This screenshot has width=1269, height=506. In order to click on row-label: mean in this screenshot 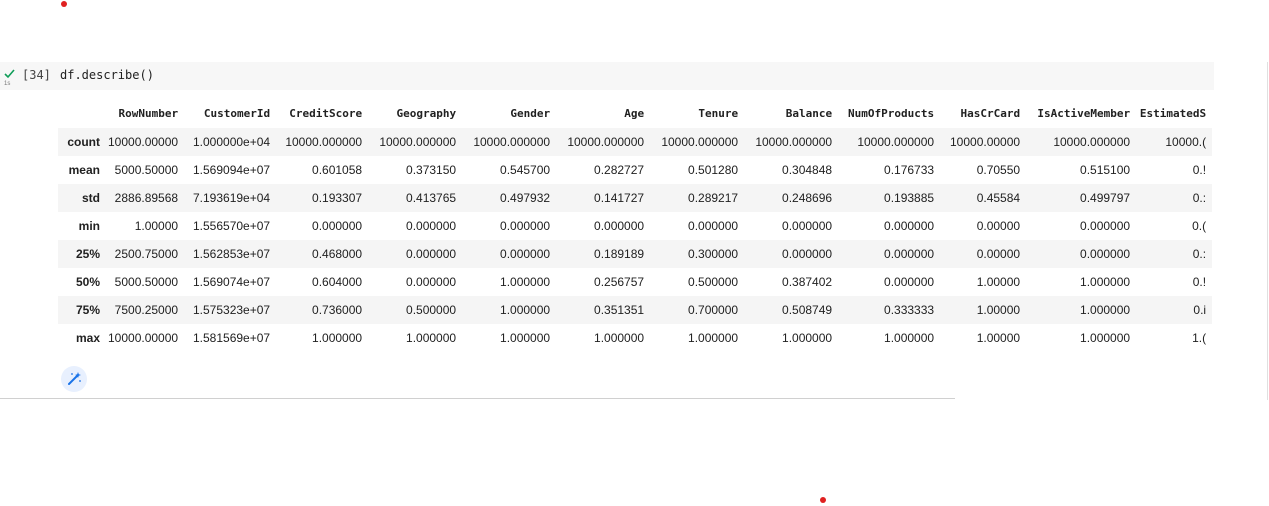, I will do `click(84, 170)`.